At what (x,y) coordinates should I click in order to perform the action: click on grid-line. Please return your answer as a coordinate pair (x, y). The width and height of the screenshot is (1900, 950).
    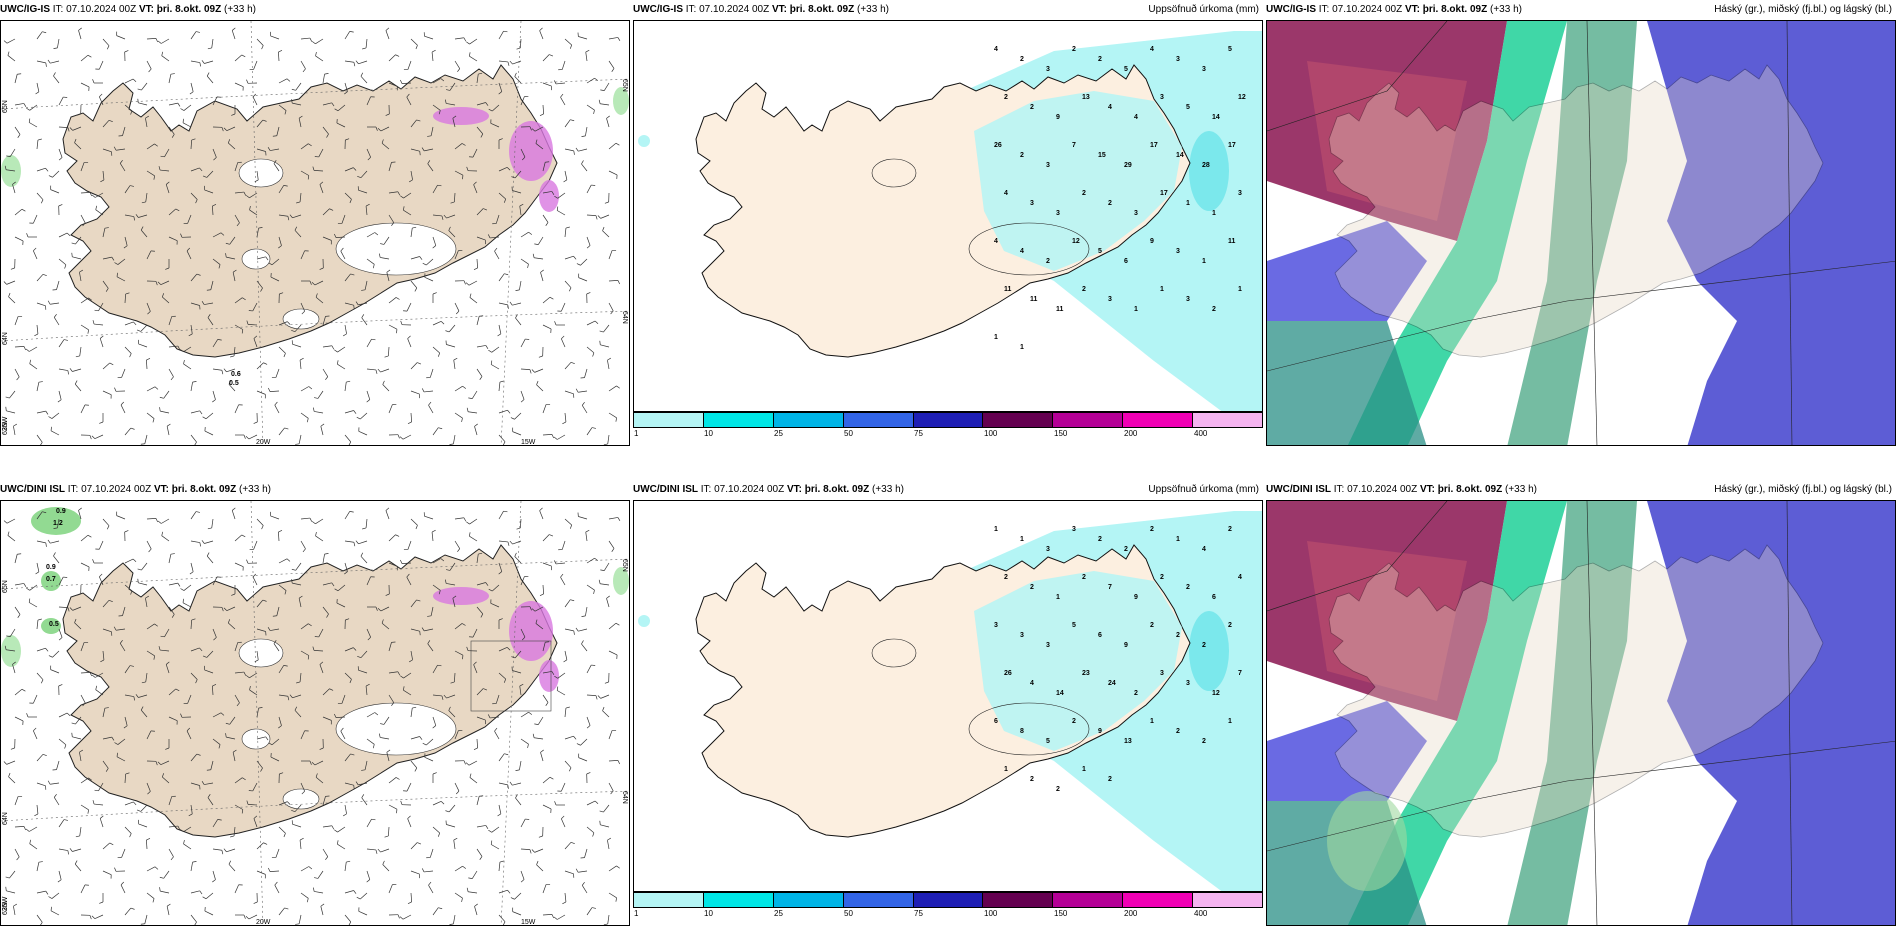
    Looking at the image, I should click on (1357, 76).